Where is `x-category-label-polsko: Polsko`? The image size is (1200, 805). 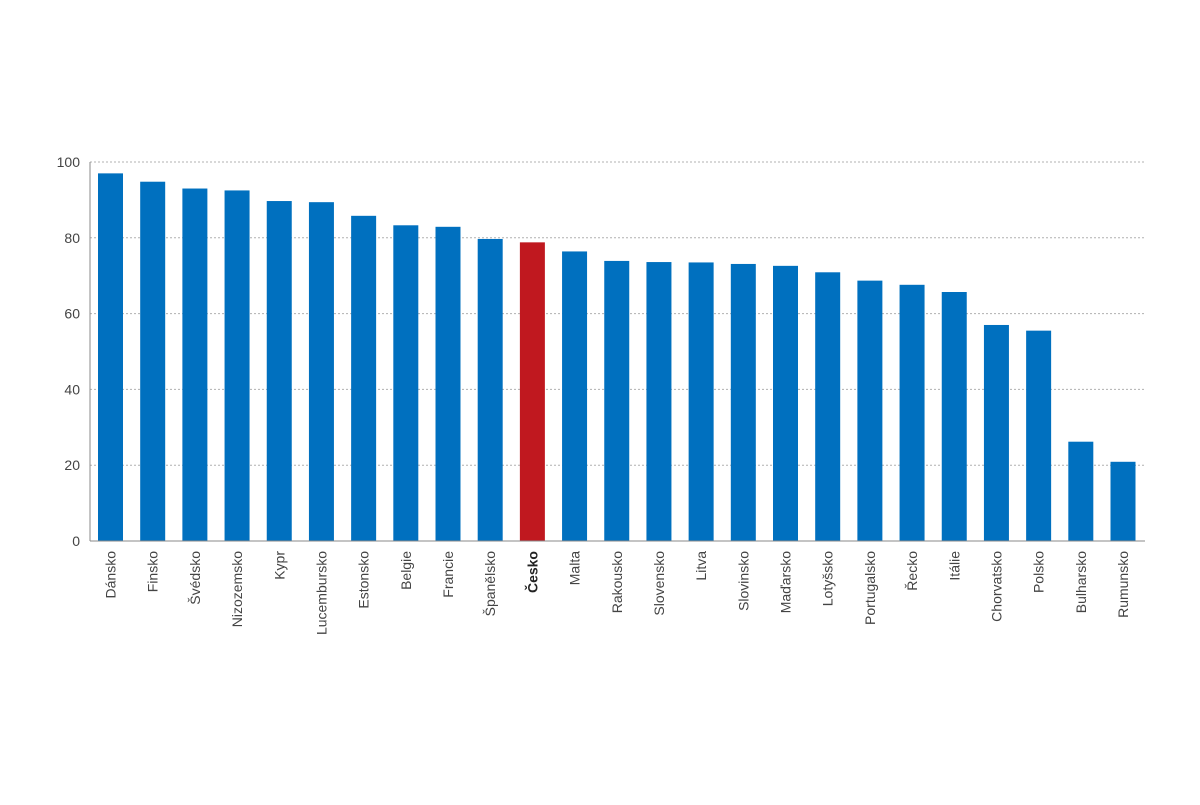
x-category-label-polsko: Polsko is located at coordinates (1039, 572).